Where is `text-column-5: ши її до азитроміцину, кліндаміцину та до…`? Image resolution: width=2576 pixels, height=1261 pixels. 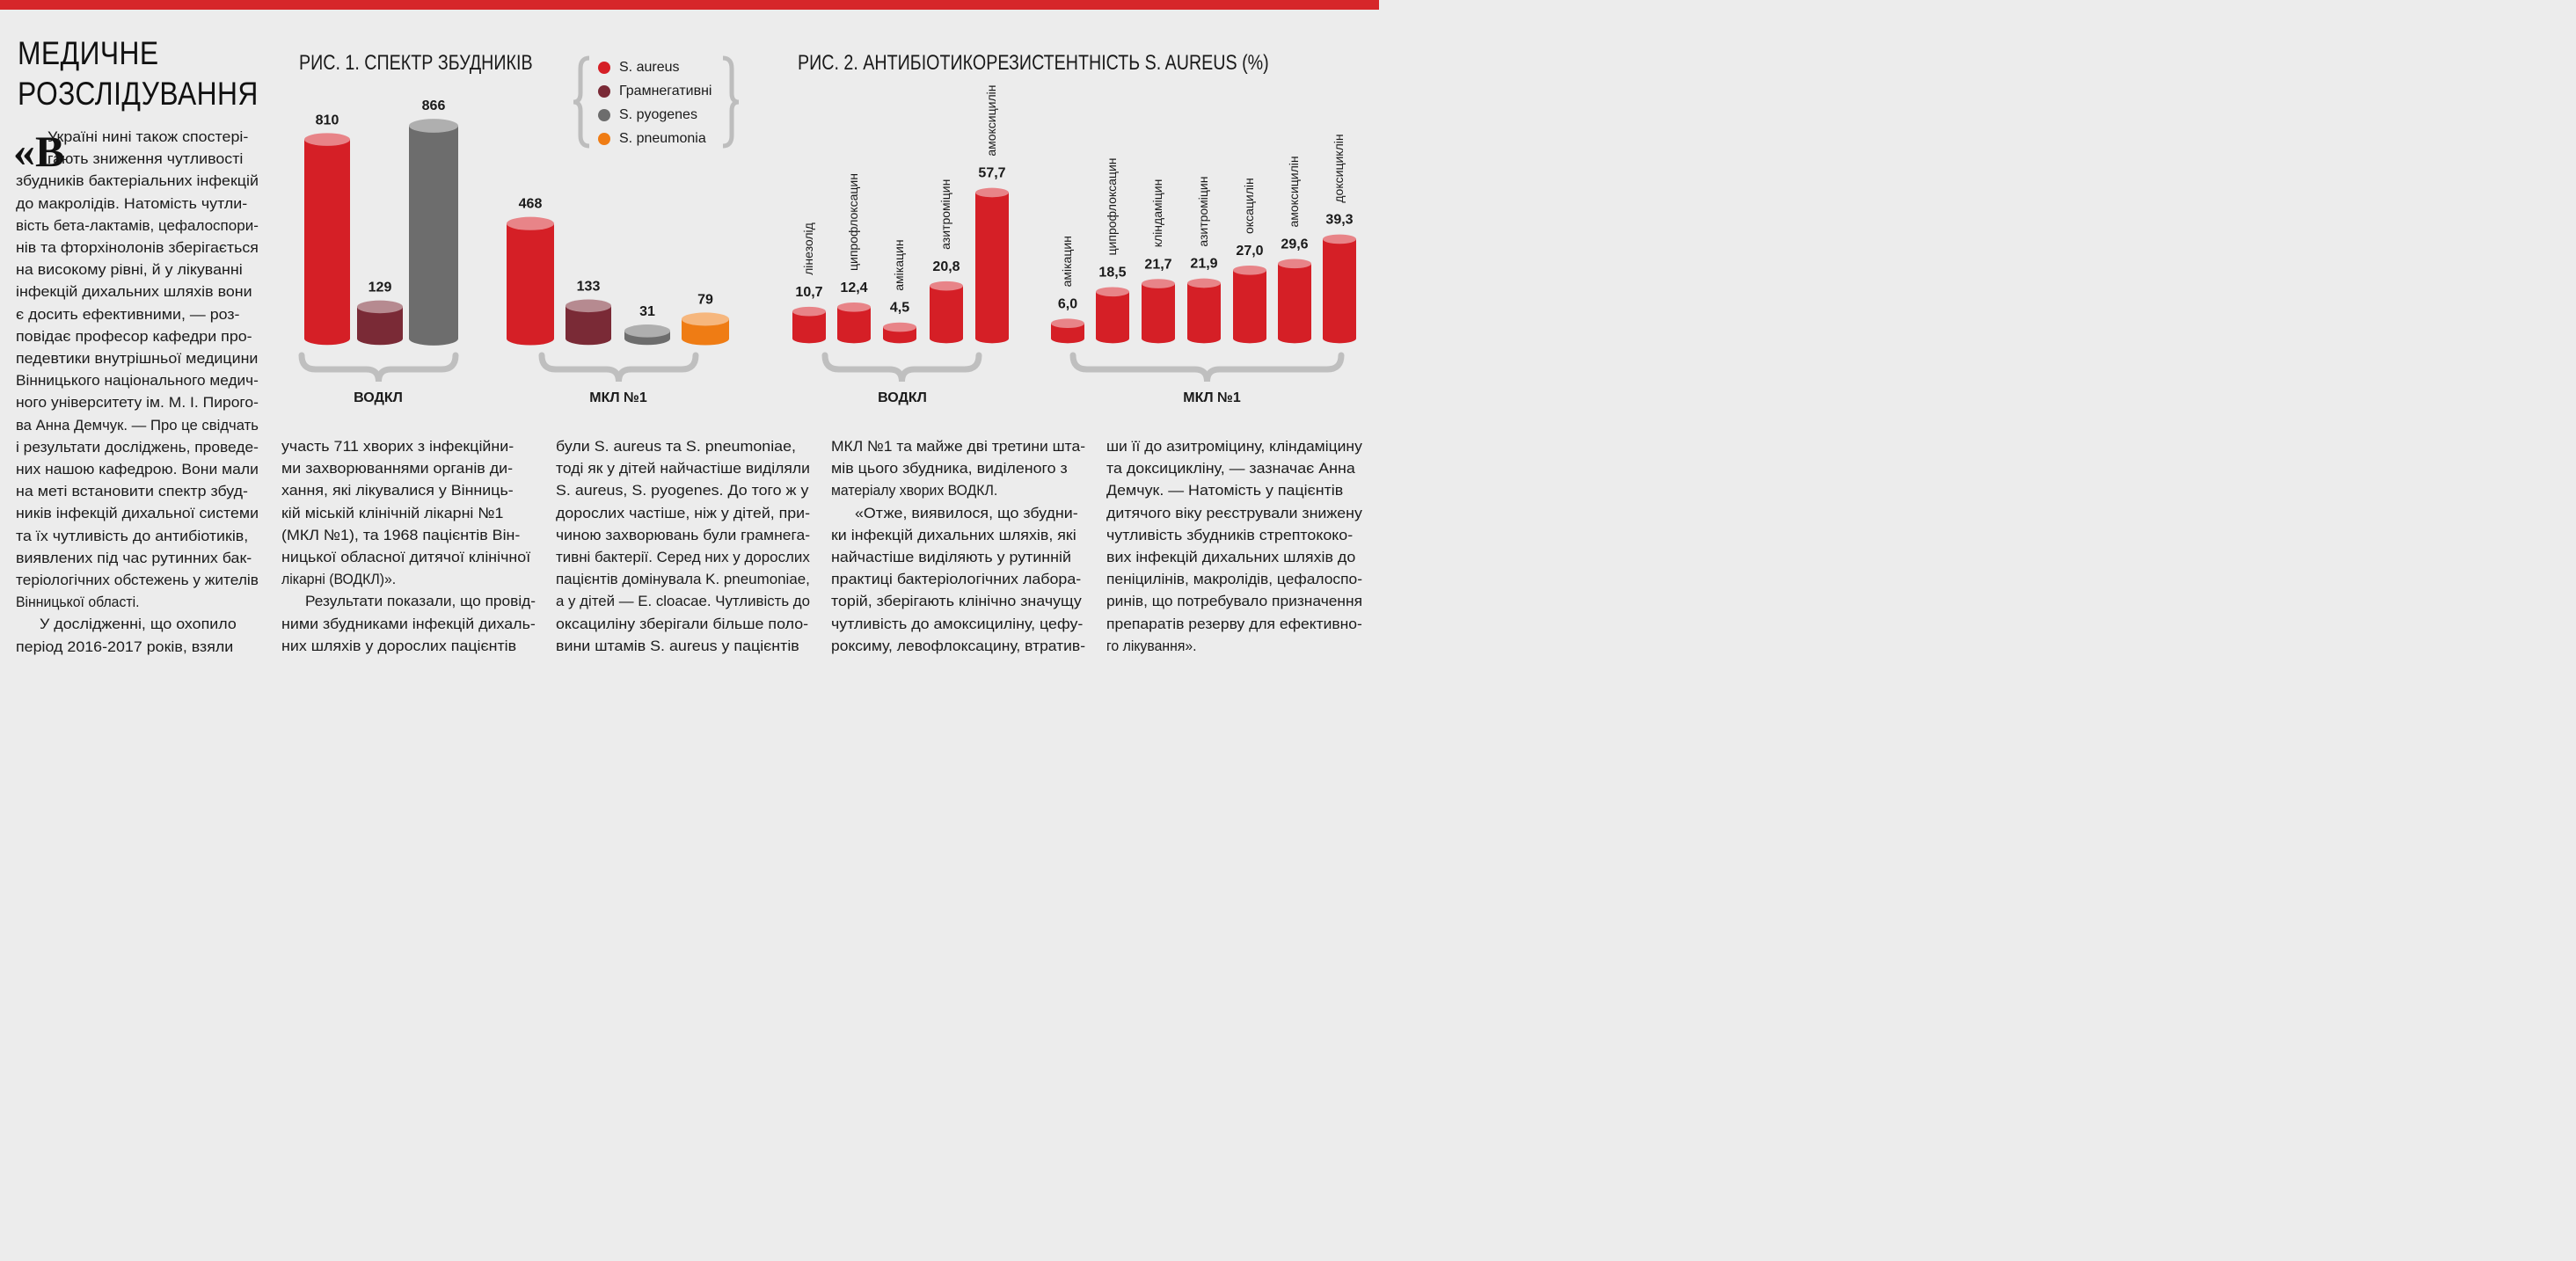 text-column-5: ши її до азитроміцину, кліндаміцину та до… is located at coordinates (1234, 546).